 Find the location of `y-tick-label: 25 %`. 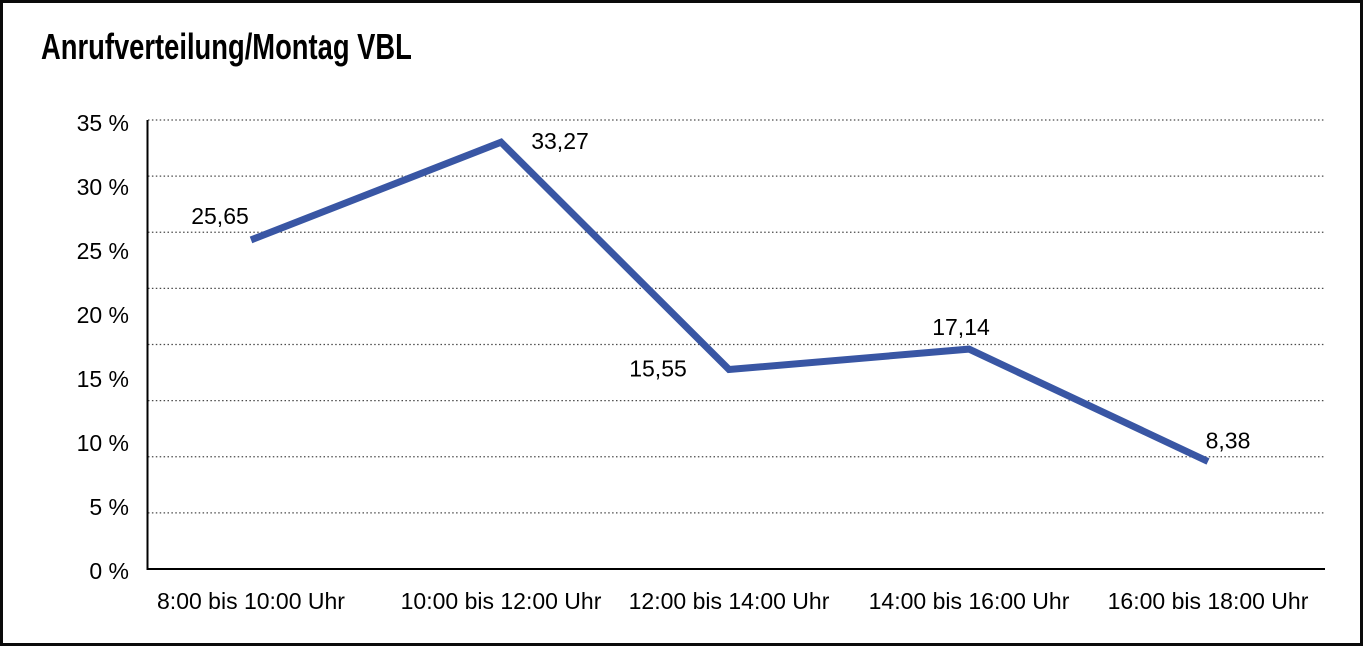

y-tick-label: 25 % is located at coordinates (103, 251).